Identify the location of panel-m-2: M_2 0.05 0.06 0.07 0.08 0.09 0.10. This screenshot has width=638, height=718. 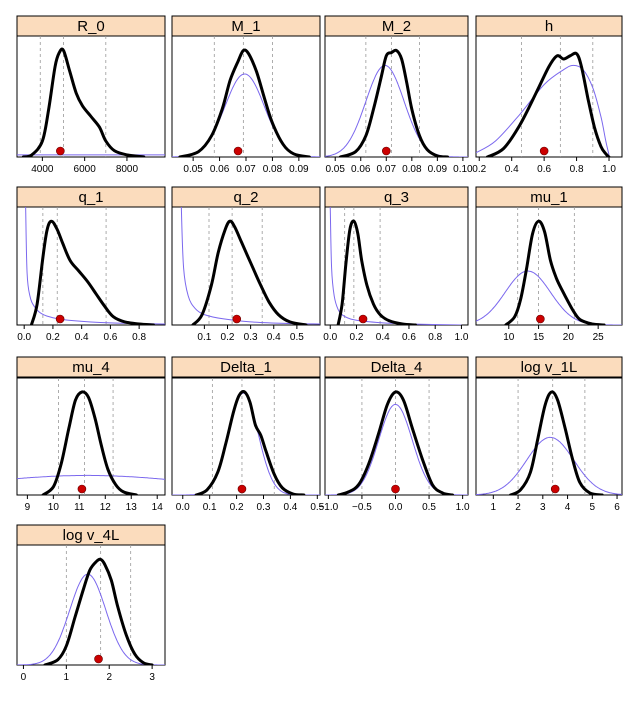
(398, 95).